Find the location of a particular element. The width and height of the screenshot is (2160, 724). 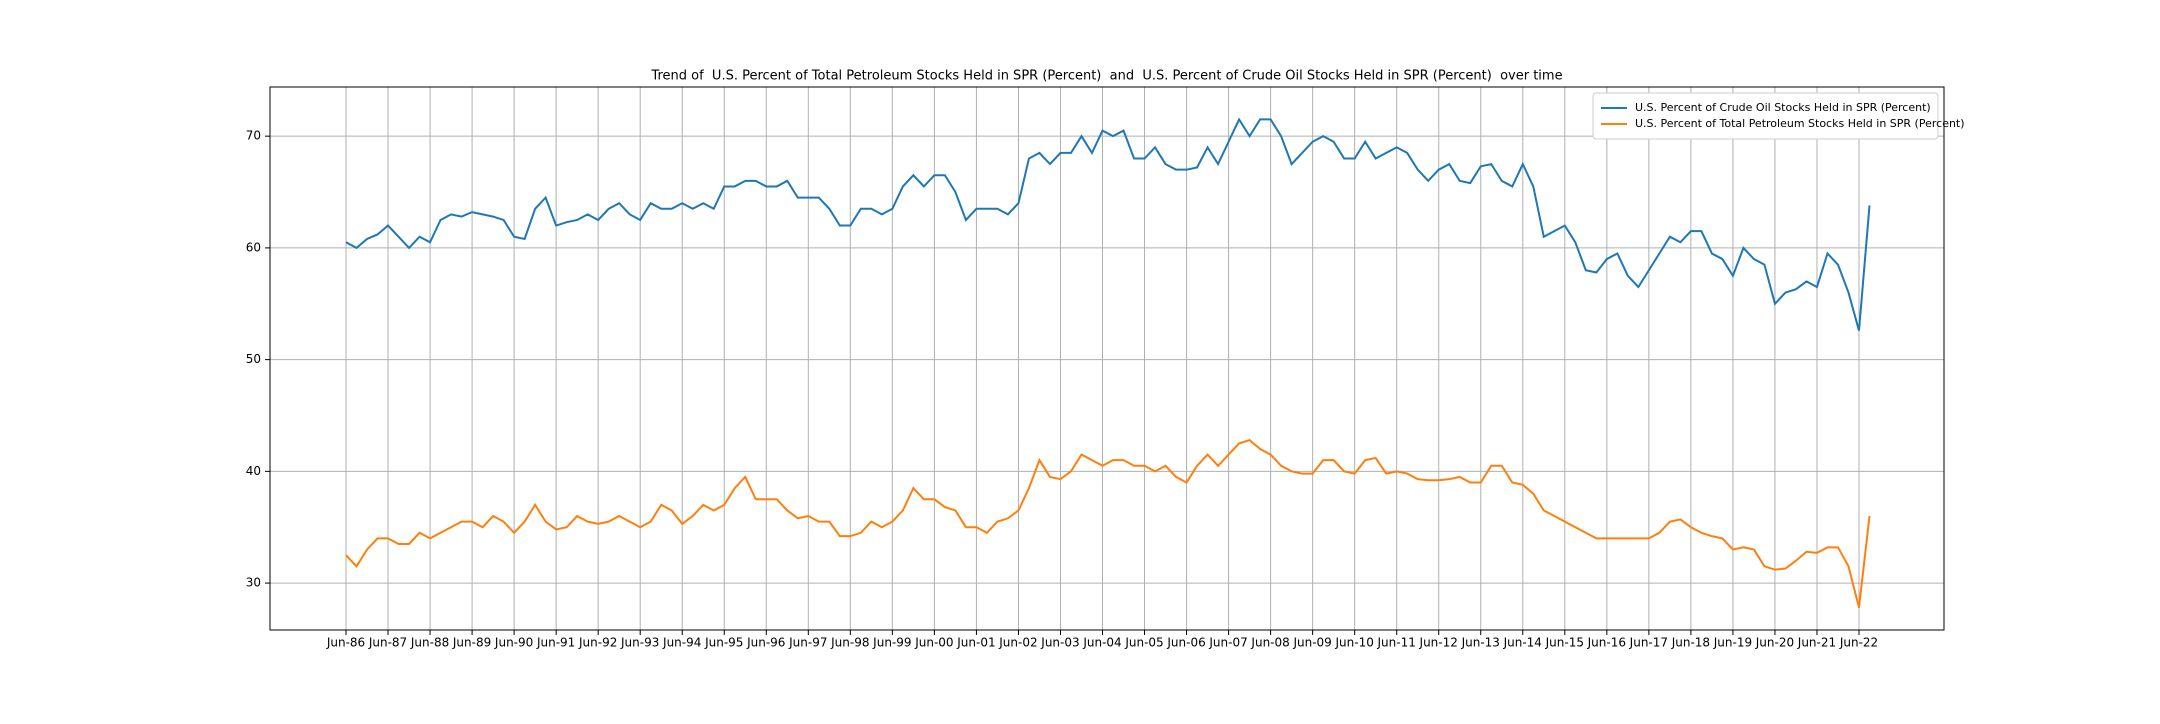

x-tick-label: Jun-92 is located at coordinates (597, 643).